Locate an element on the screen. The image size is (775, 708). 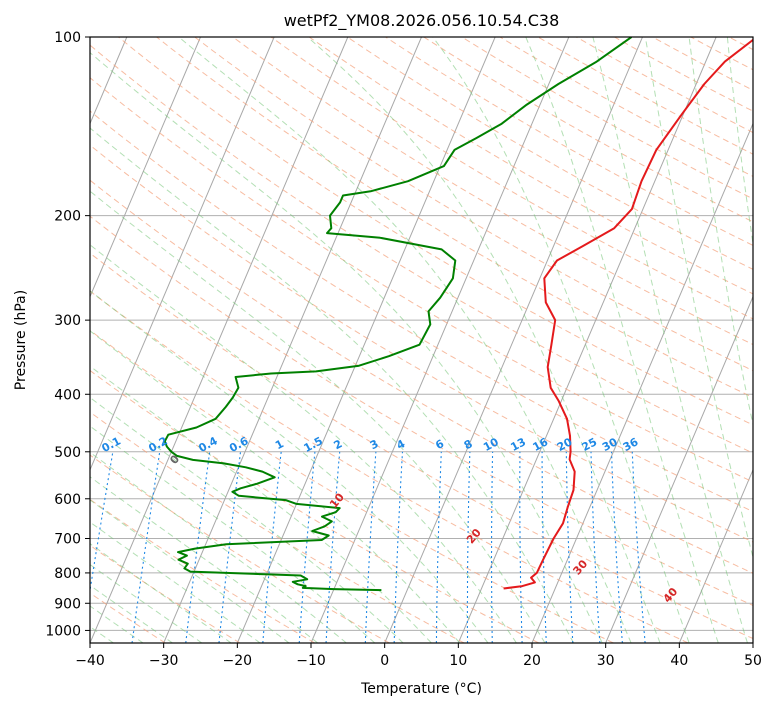
y-tick-label: 600 is located at coordinates (67, 500).